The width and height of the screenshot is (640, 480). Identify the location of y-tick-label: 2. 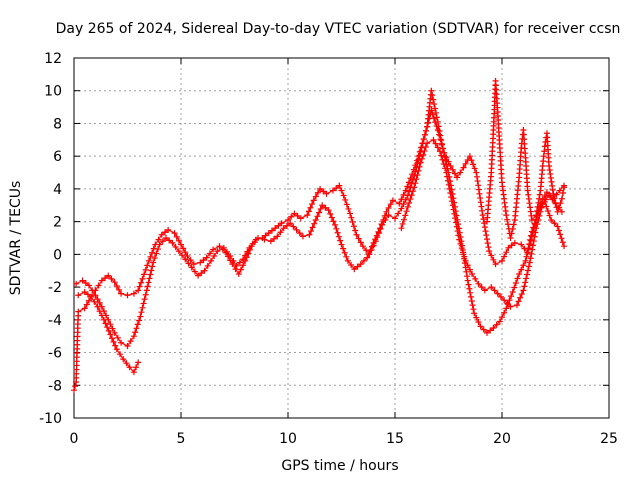
(57, 223).